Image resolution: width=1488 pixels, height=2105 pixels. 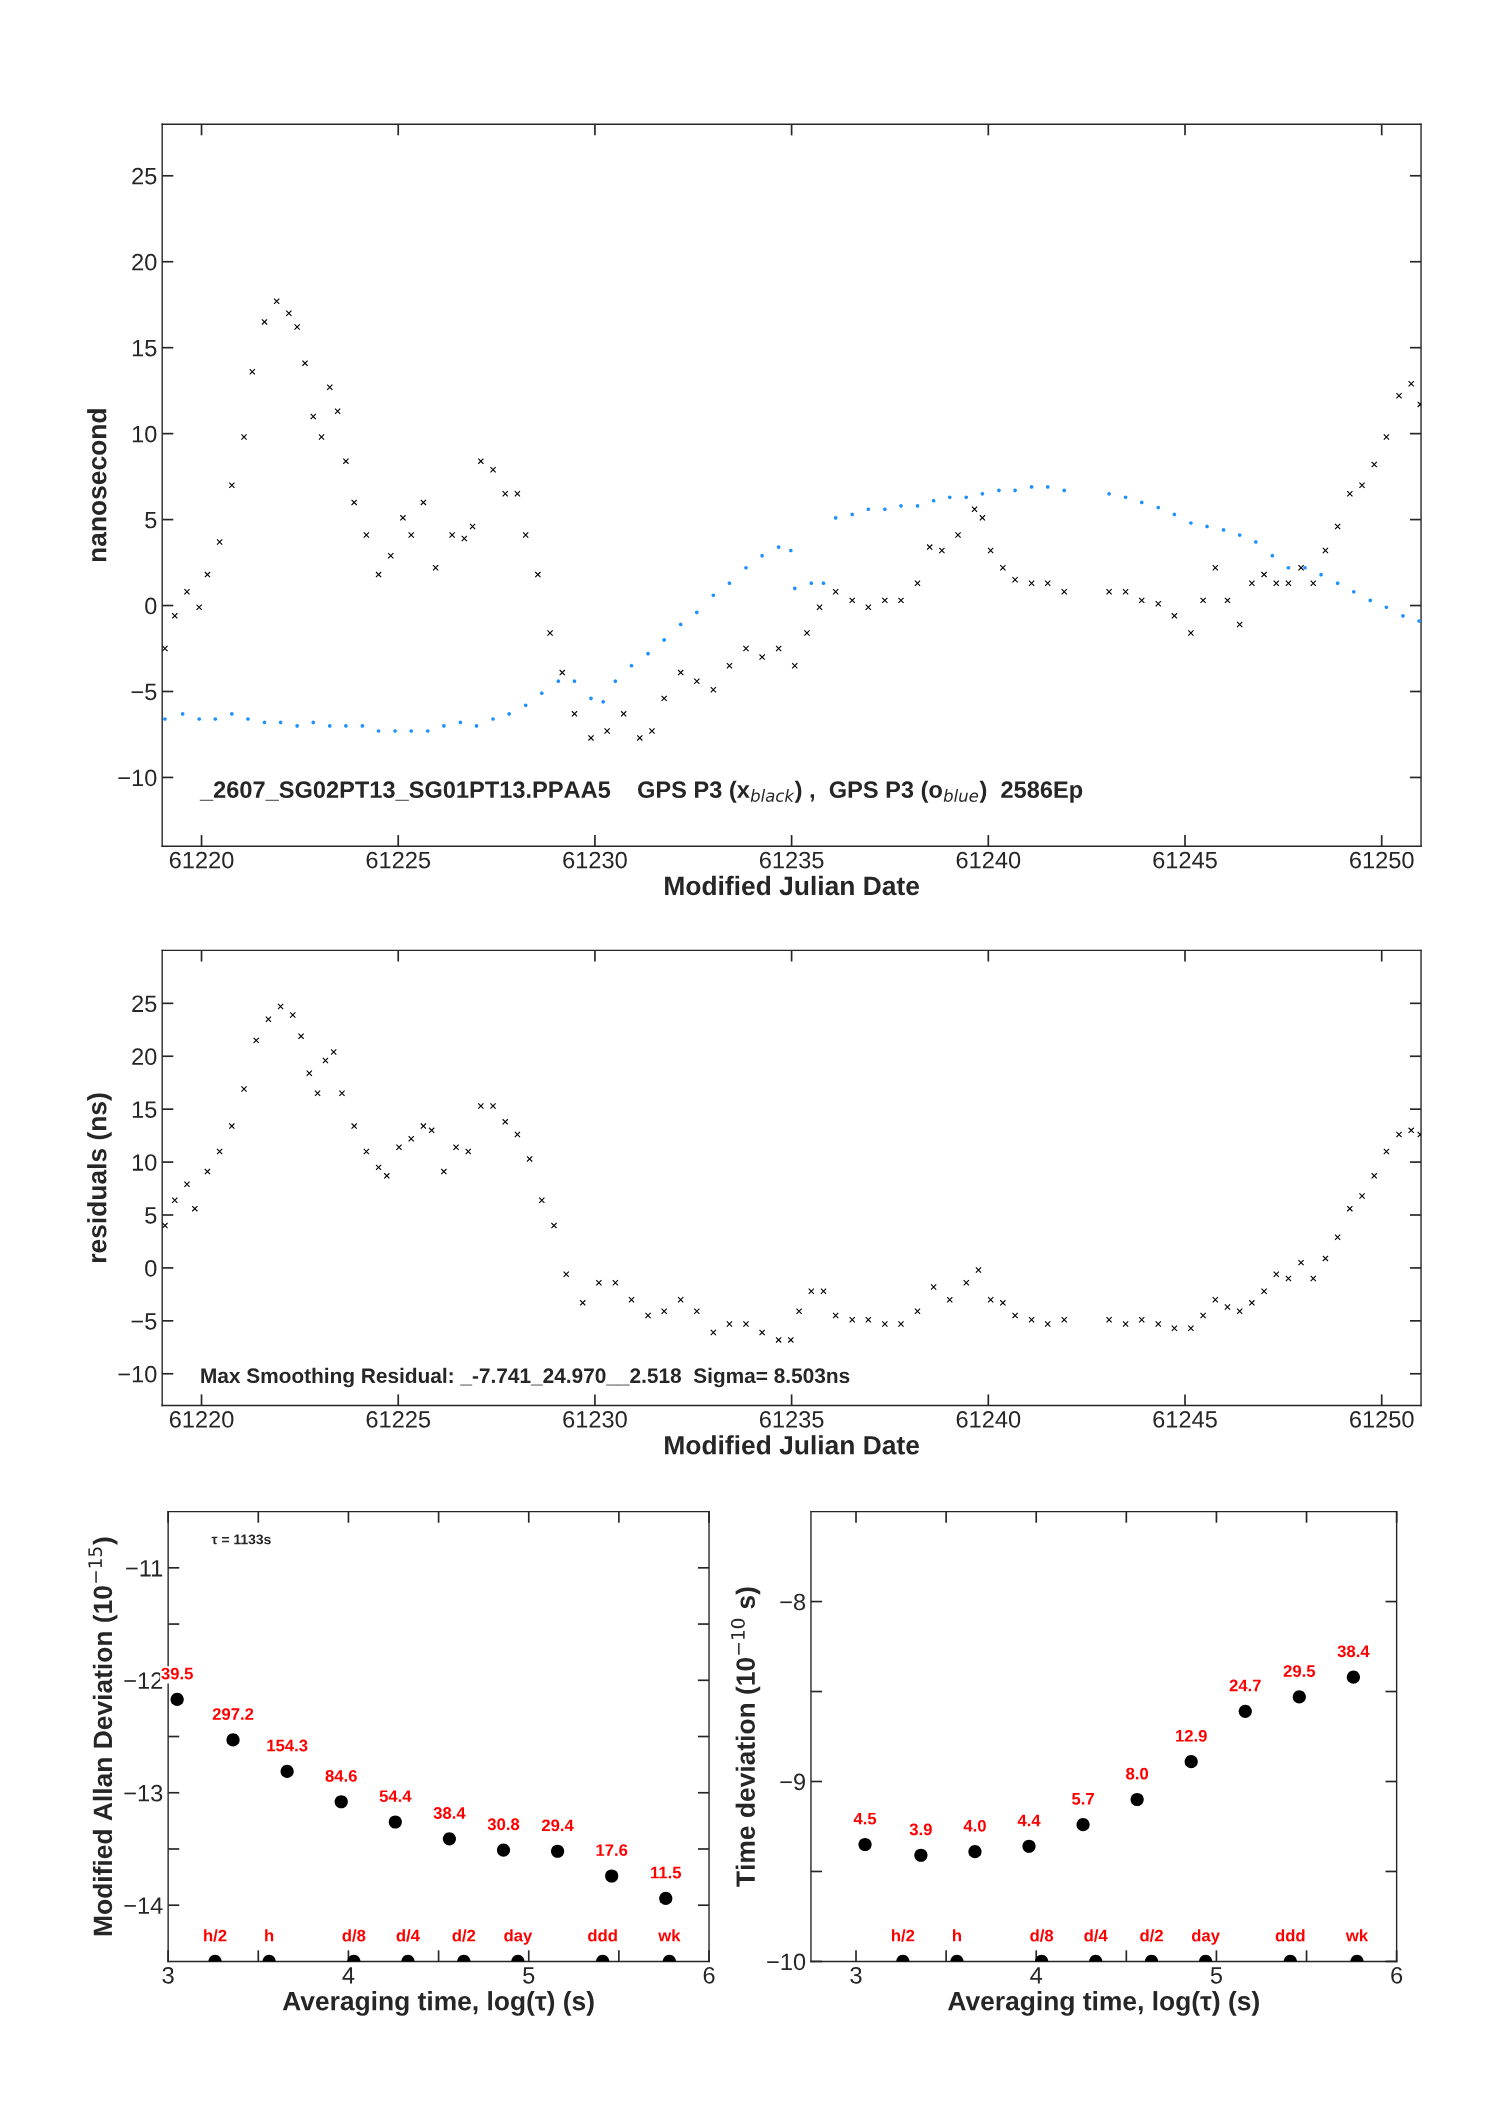 I want to click on y-tick-label: −11, so click(x=144, y=1568).